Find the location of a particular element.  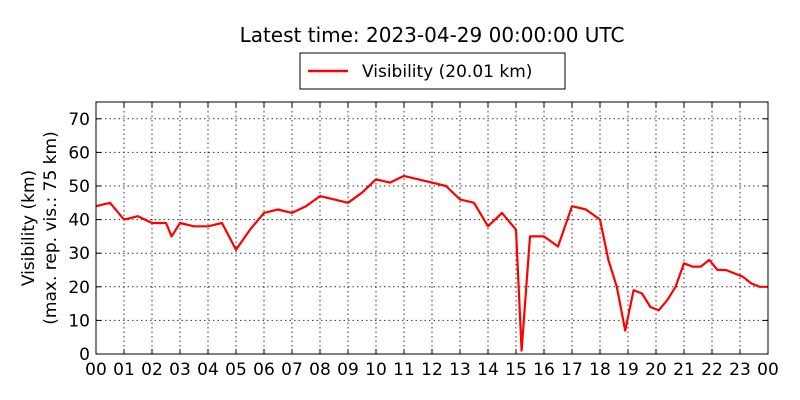

x-tick-label: 12 is located at coordinates (432, 370).